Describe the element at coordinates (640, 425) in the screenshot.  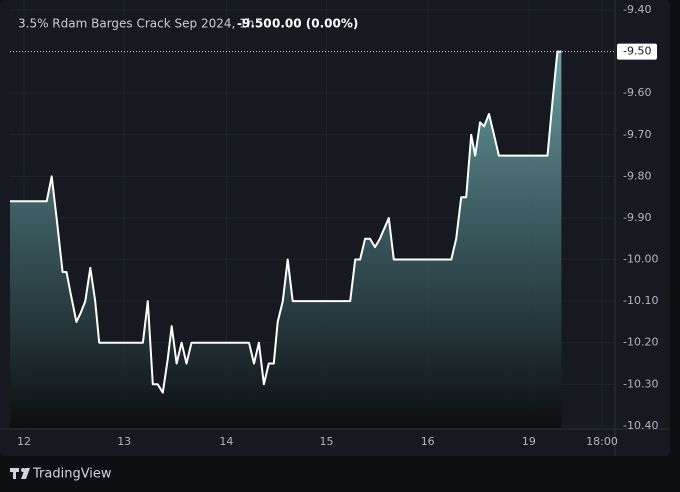
I see `y-tick-label: -10.40` at that location.